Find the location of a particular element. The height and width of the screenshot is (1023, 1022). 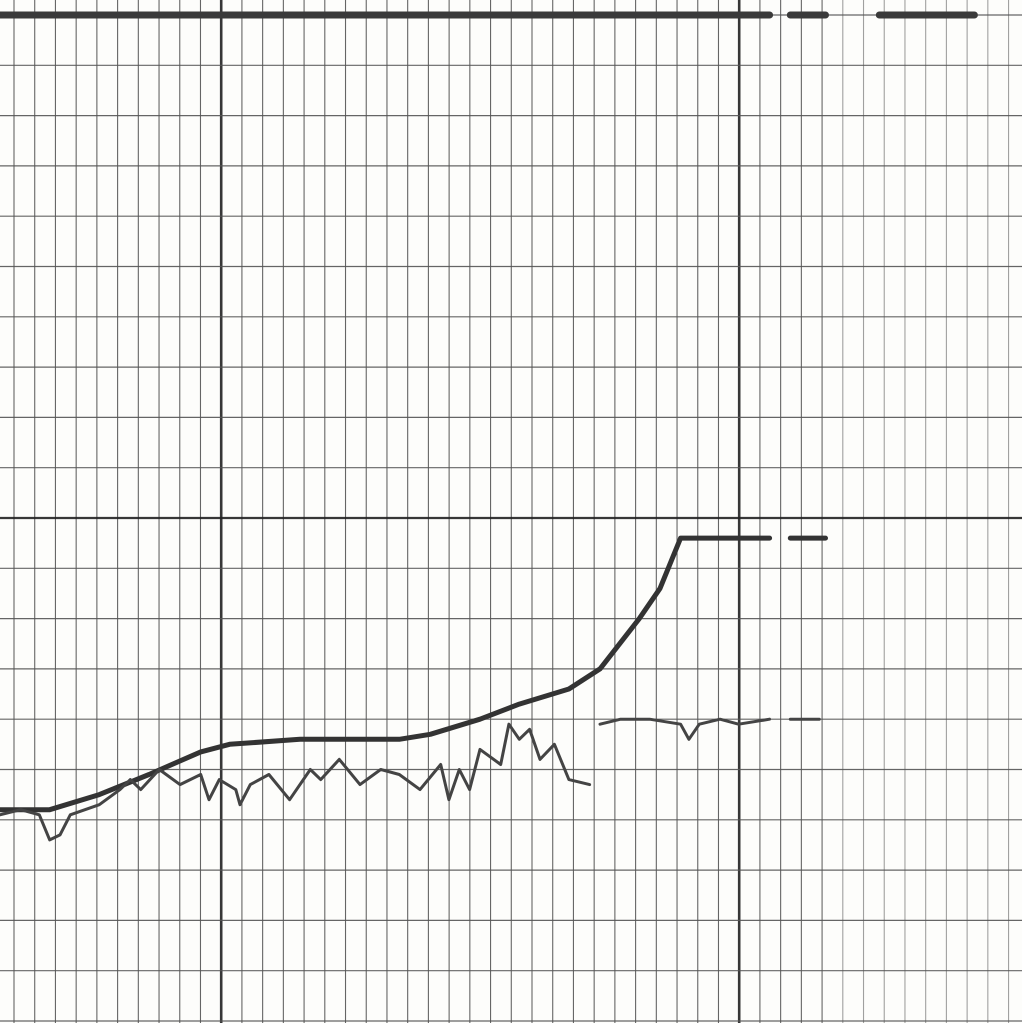

trace is located at coordinates (410, 779).